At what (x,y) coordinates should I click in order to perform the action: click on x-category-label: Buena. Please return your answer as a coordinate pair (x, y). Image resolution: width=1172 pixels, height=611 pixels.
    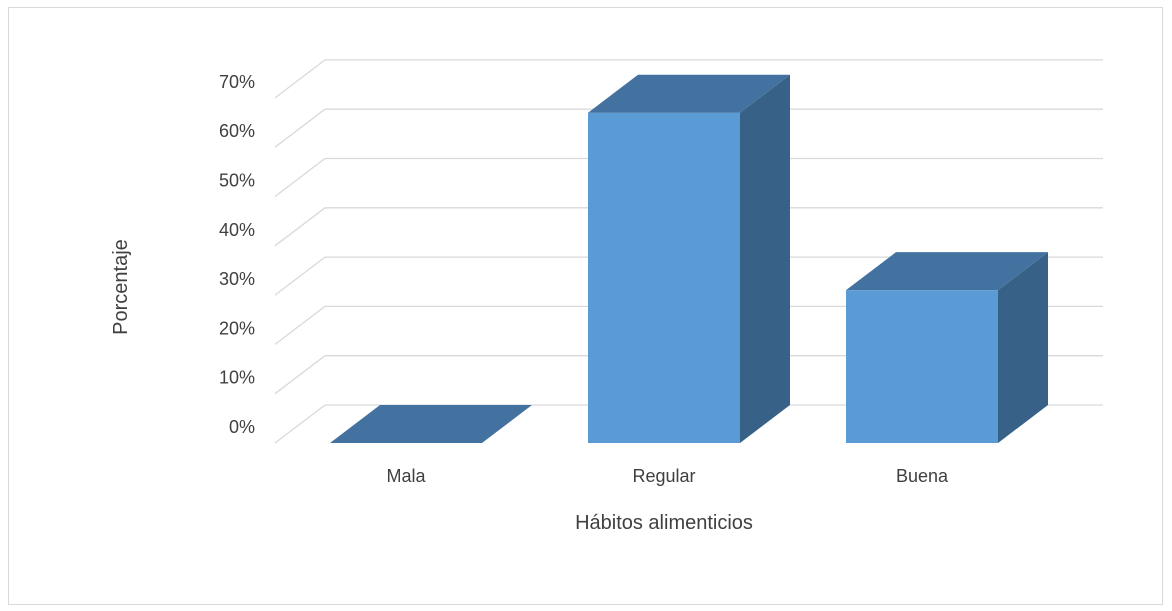
    Looking at the image, I should click on (922, 476).